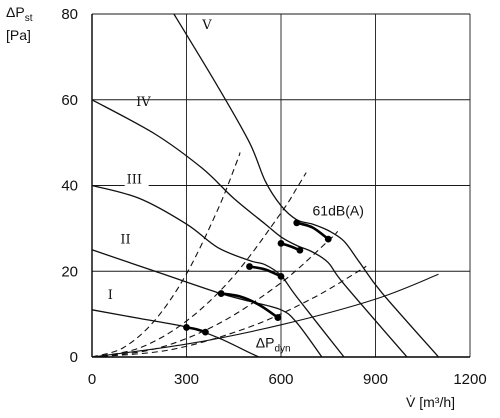  What do you see at coordinates (92, 379) in the screenshot?
I see `x-tick-label: 0` at bounding box center [92, 379].